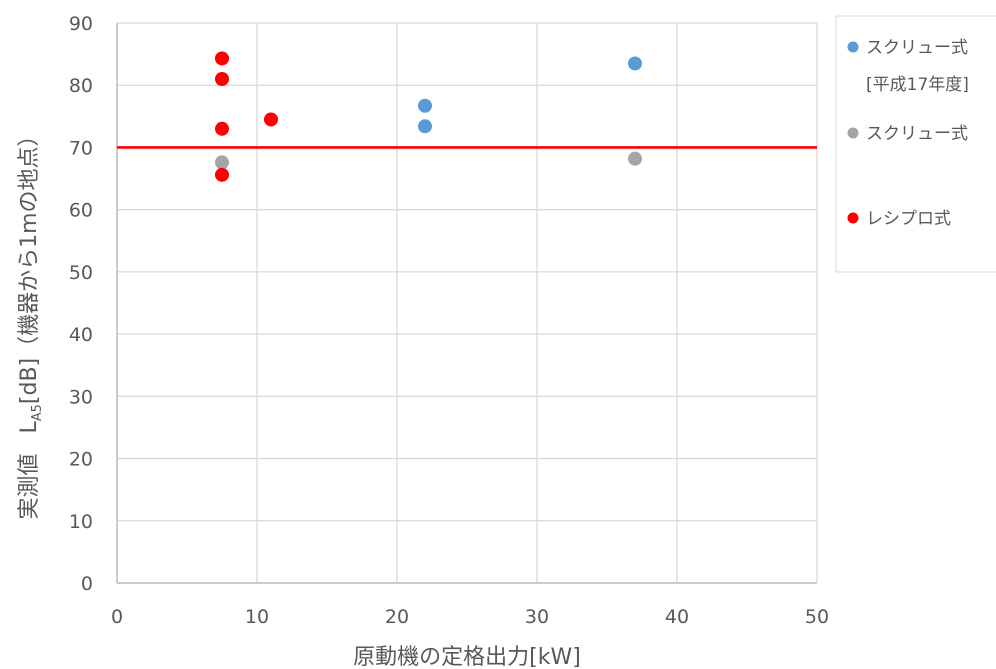  I want to click on data-points, so click(428, 116).